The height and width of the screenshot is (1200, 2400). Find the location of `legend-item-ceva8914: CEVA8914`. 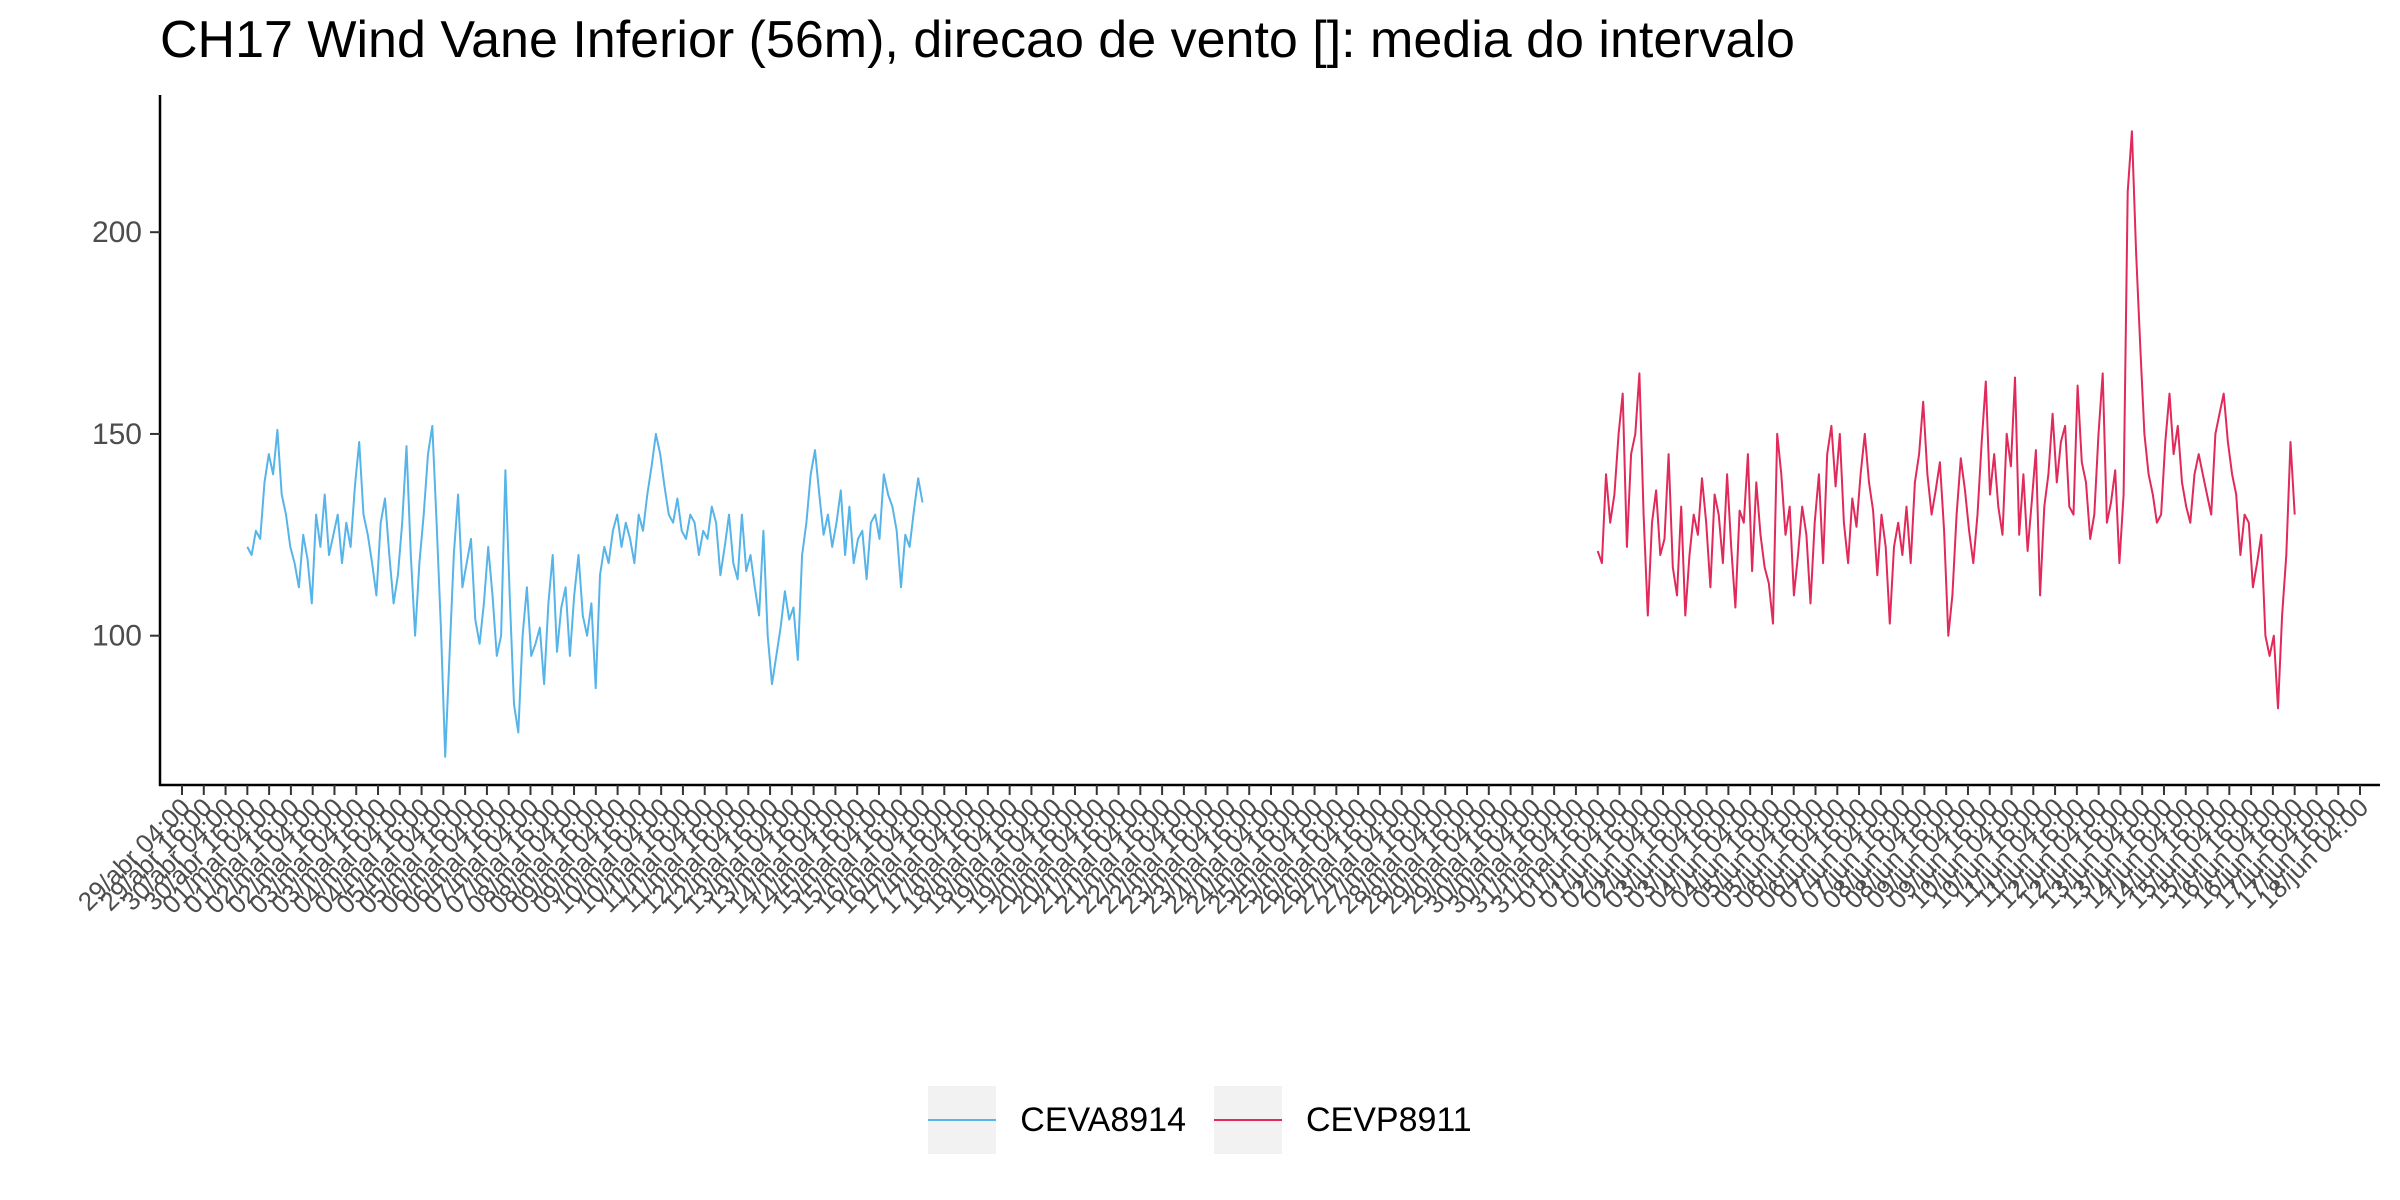

legend-item-ceva8914: CEVA8914 is located at coordinates (1057, 1120).